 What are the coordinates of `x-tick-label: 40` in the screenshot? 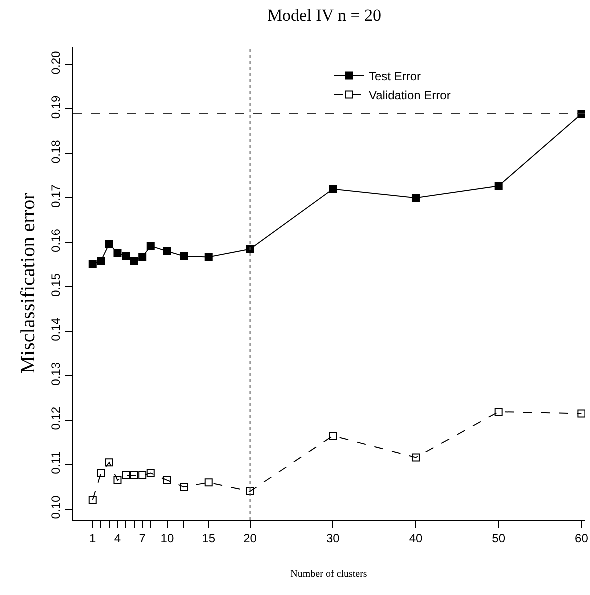 It's located at (416, 538).